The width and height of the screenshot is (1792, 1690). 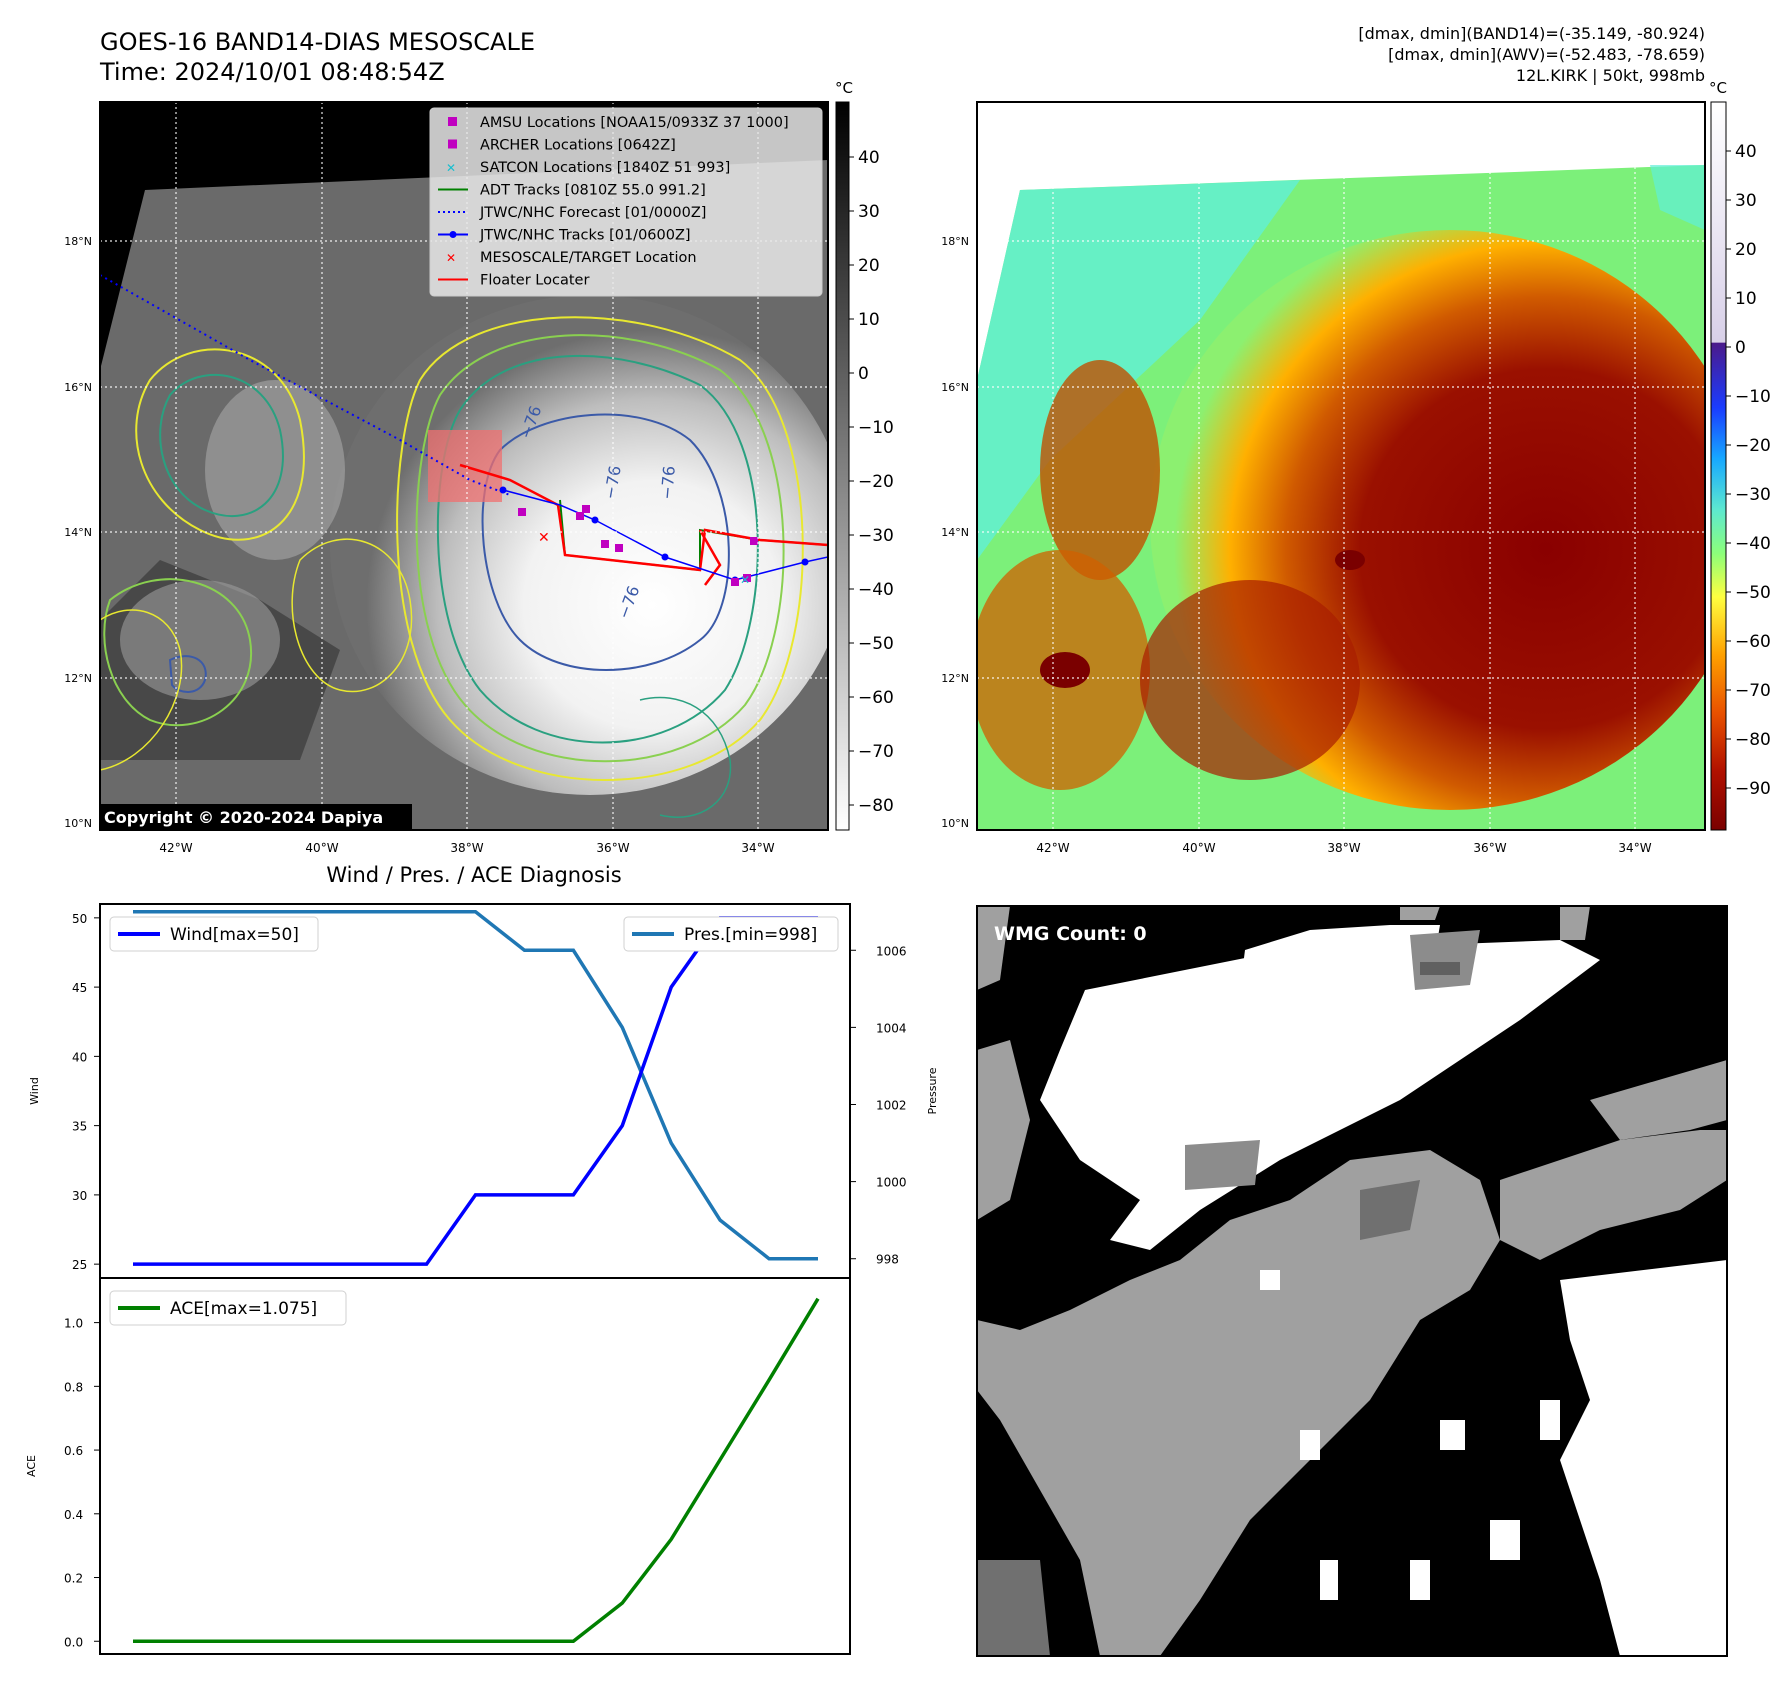 I want to click on info-storm: 12L.KIRK | 50kt, 998mb, so click(x=1610, y=75).